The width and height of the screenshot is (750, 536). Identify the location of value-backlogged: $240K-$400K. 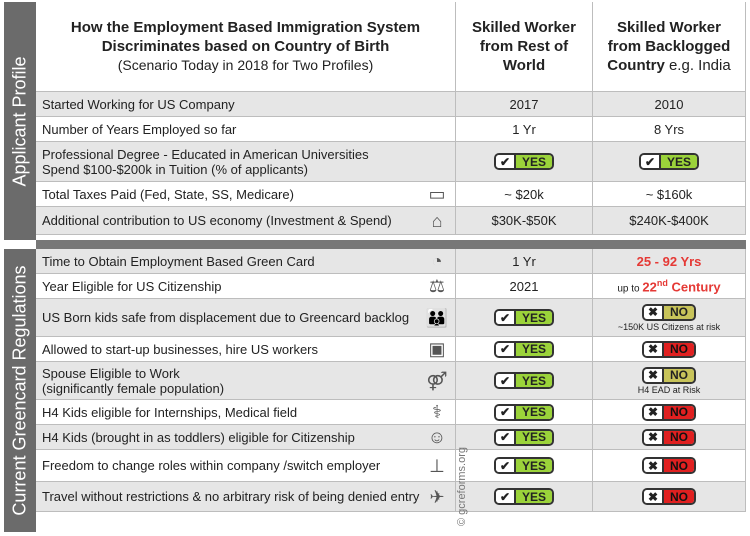
(669, 221).